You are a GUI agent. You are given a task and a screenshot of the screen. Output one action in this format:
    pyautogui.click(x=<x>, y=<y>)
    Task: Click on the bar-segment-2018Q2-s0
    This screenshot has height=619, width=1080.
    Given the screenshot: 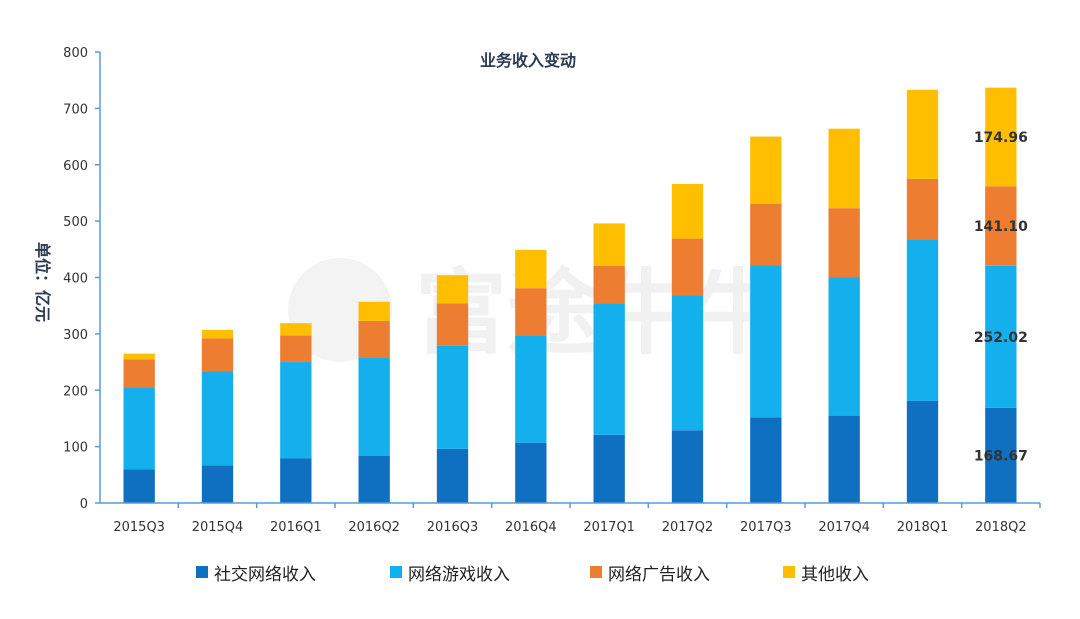 What is the action you would take?
    pyautogui.click(x=1001, y=455)
    